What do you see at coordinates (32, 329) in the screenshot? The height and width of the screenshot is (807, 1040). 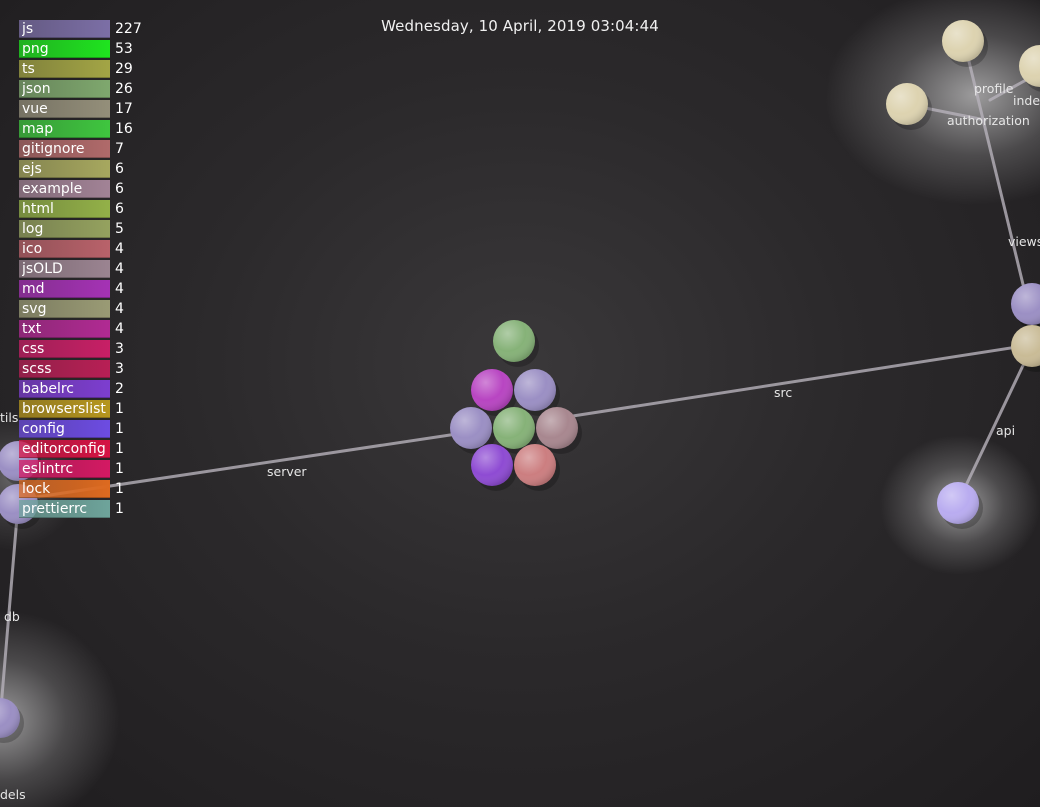 I see `legend-label: txt` at bounding box center [32, 329].